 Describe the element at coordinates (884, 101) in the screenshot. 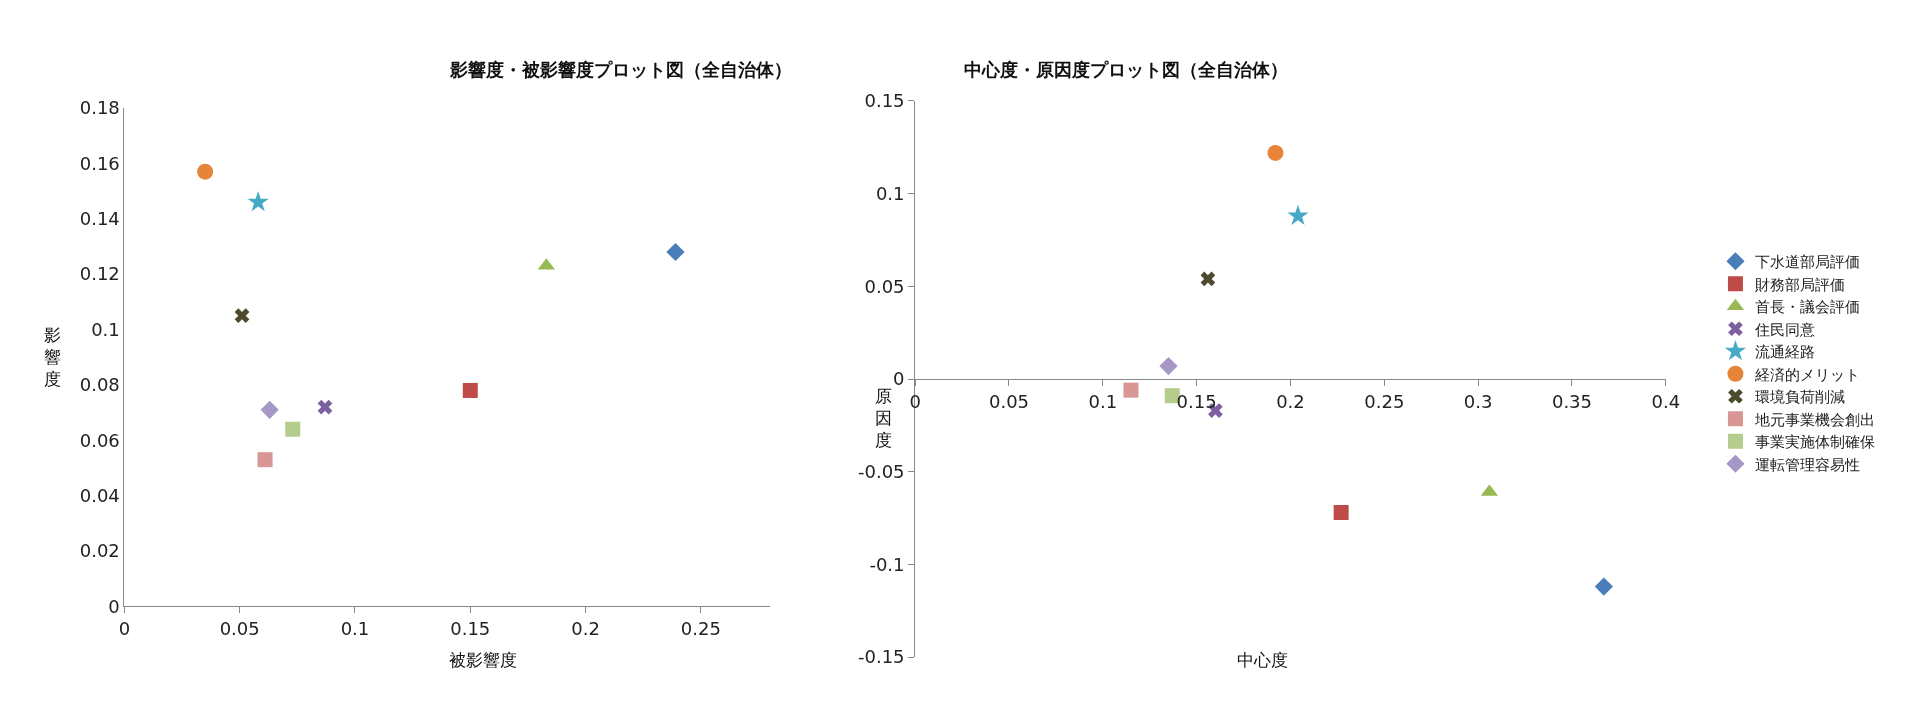

I see `y-tick-label: 0.15` at that location.